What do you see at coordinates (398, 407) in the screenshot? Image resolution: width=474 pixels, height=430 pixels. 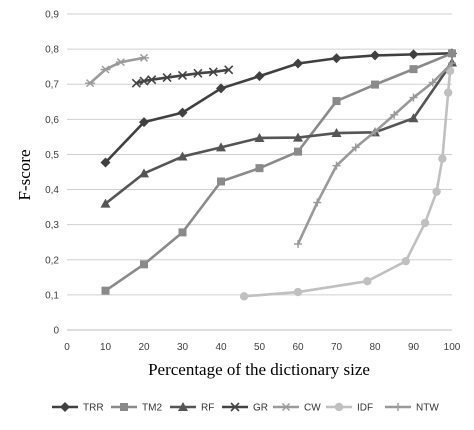 I see `legend-marker-ntw` at bounding box center [398, 407].